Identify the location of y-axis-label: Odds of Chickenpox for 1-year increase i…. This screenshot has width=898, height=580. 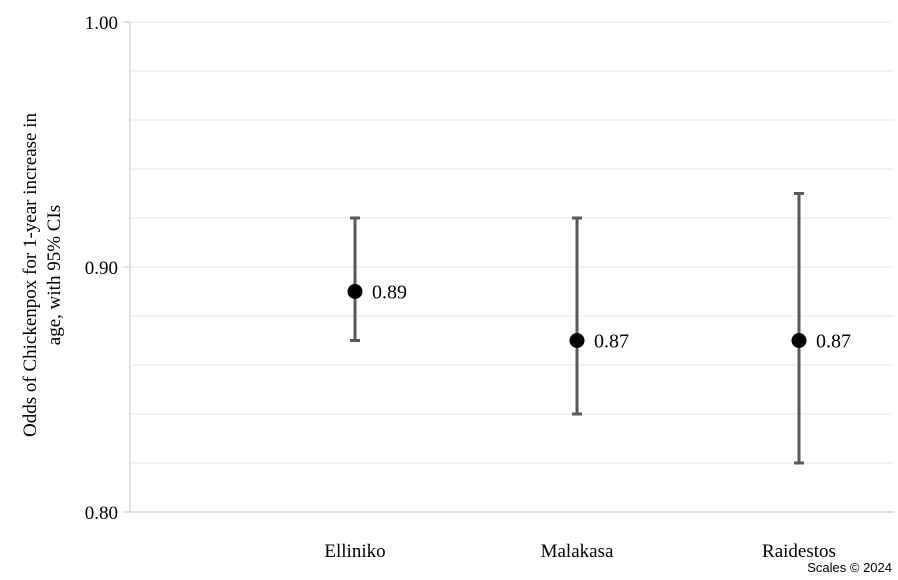
(42, 275).